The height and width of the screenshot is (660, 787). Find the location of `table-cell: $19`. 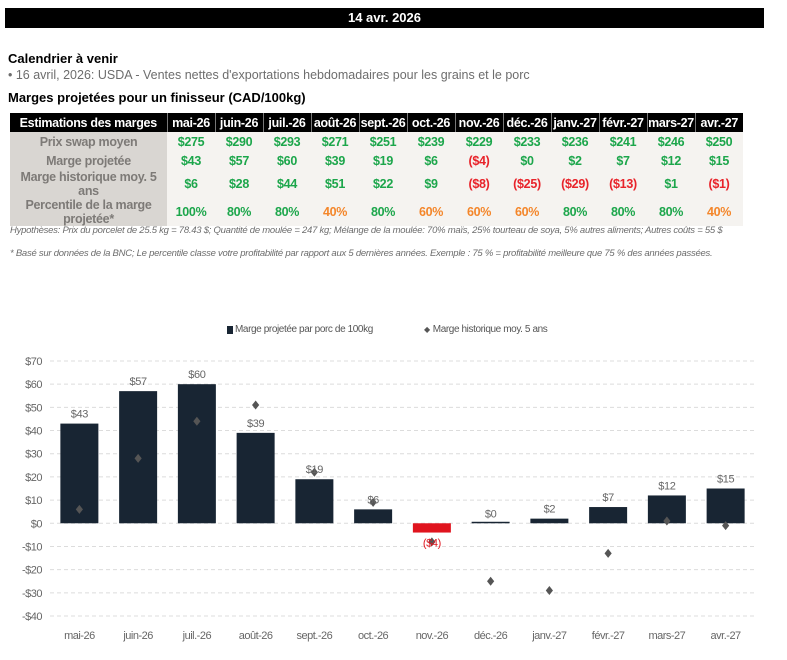

table-cell: $19 is located at coordinates (383, 160).